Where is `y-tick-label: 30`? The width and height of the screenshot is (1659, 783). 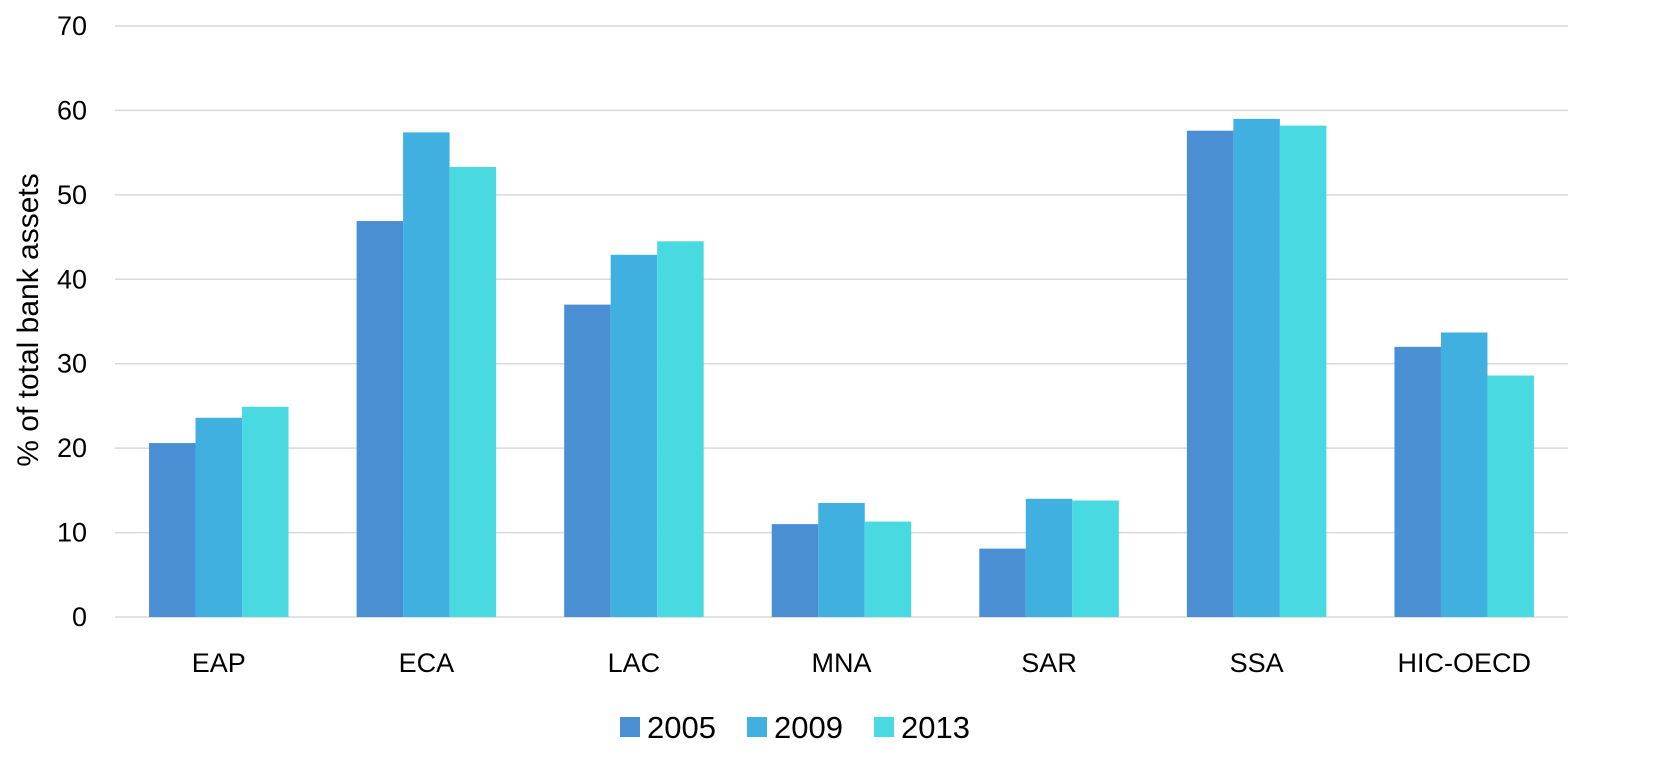 y-tick-label: 30 is located at coordinates (72, 364).